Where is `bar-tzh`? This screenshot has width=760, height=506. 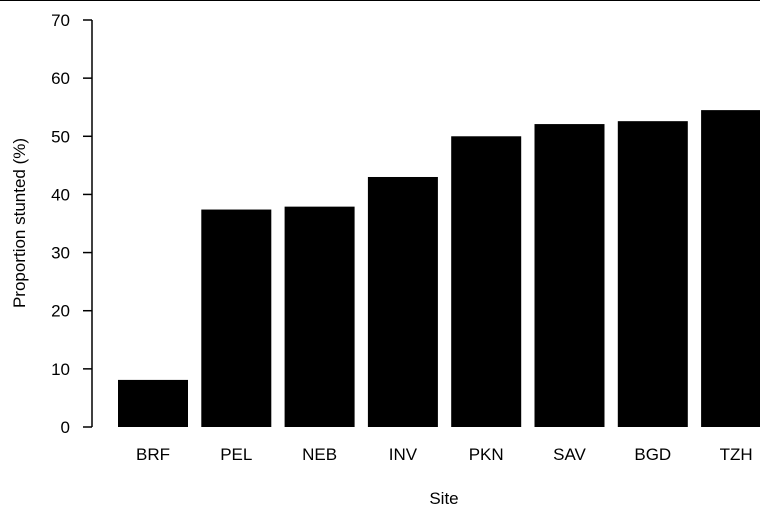
bar-tzh is located at coordinates (730, 268).